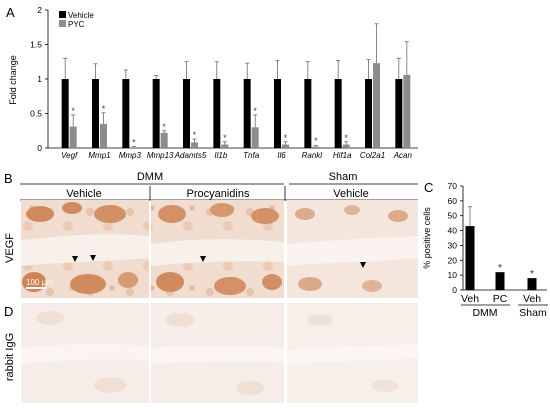 This screenshot has height=408, width=550. I want to click on chart-c-y-tick-label: 50, so click(453, 216).